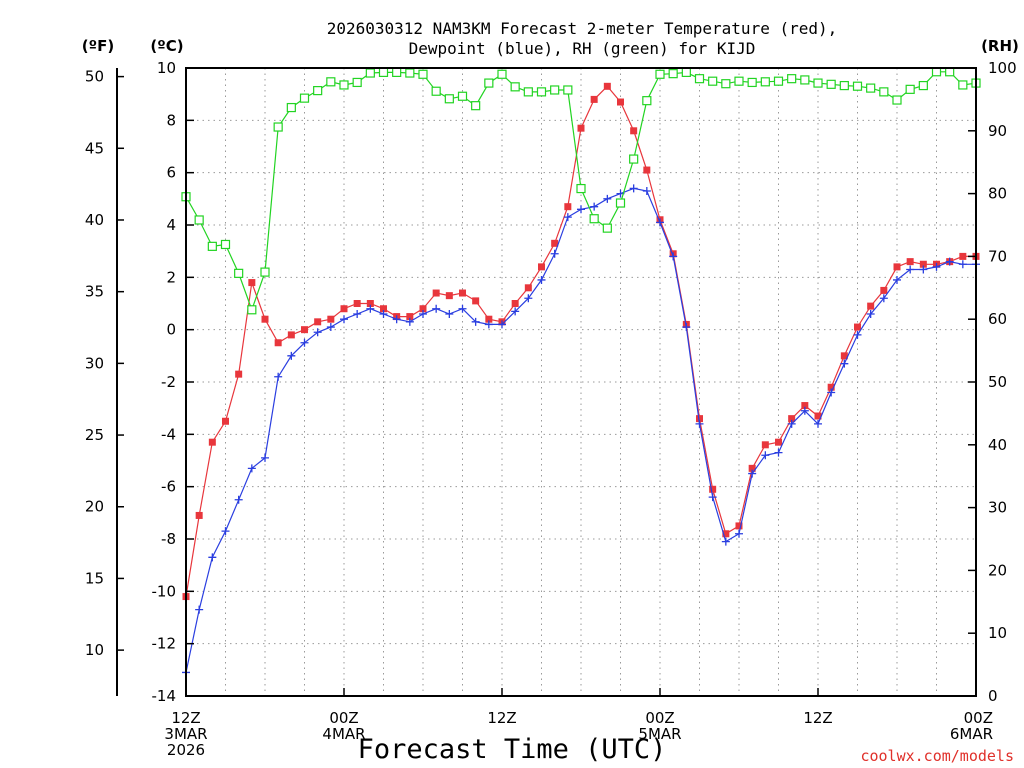 The width and height of the screenshot is (1024, 768). I want to click on fahrenheit-axis-label: (ºF), so click(98, 46).